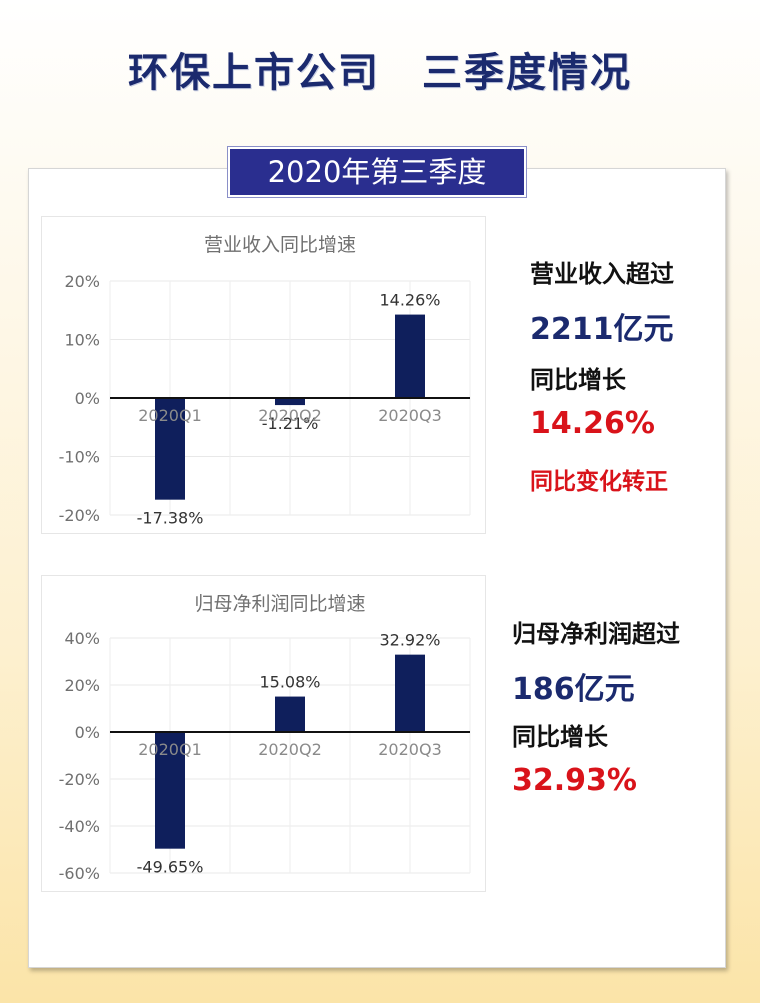 This screenshot has width=760, height=1003. What do you see at coordinates (170, 518) in the screenshot?
I see `data-label: -17.38%` at bounding box center [170, 518].